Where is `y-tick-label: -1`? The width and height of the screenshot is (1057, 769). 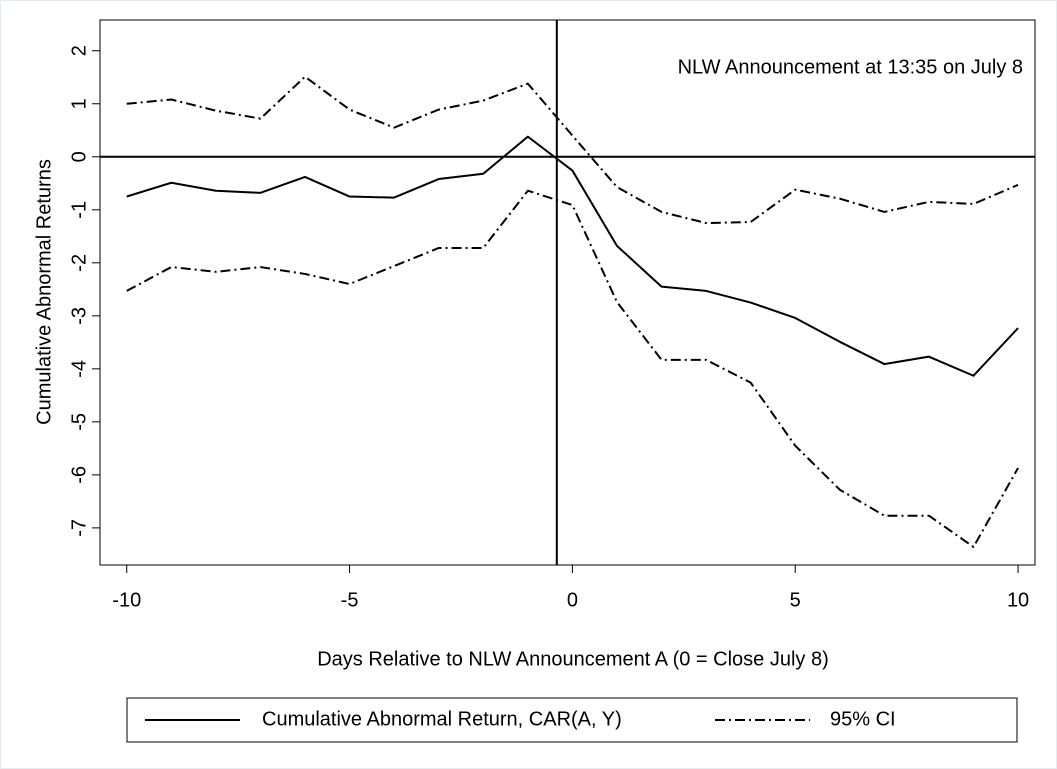
y-tick-label: -1 is located at coordinates (79, 210).